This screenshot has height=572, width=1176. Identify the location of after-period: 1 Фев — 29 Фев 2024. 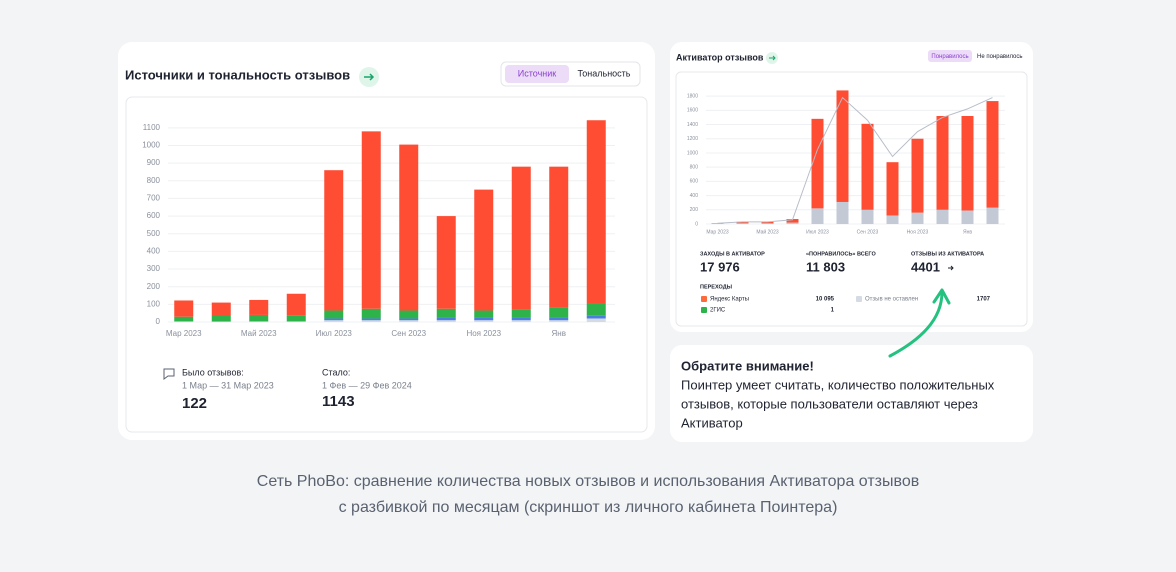
(367, 385).